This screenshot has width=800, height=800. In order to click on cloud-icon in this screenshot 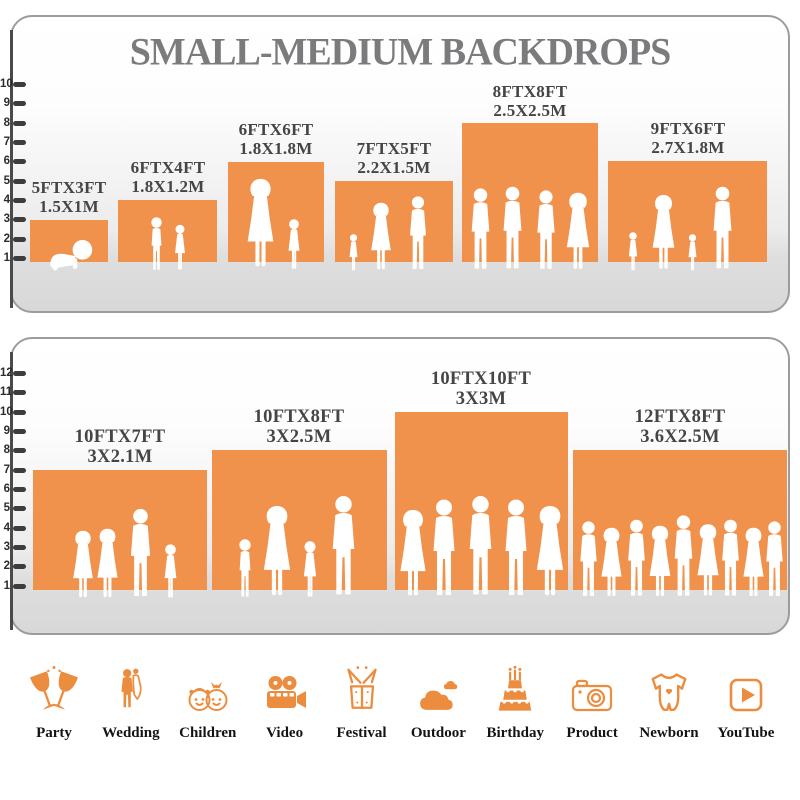, I will do `click(438, 687)`.